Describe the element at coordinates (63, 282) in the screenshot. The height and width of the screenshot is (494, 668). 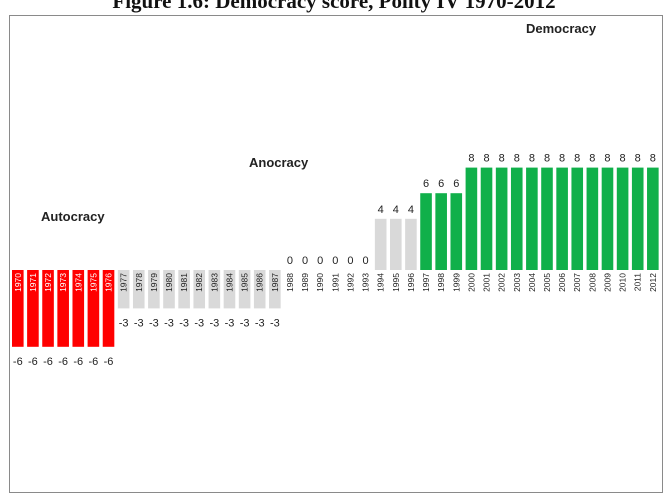
I see `tick-label-1973: 1973` at that location.